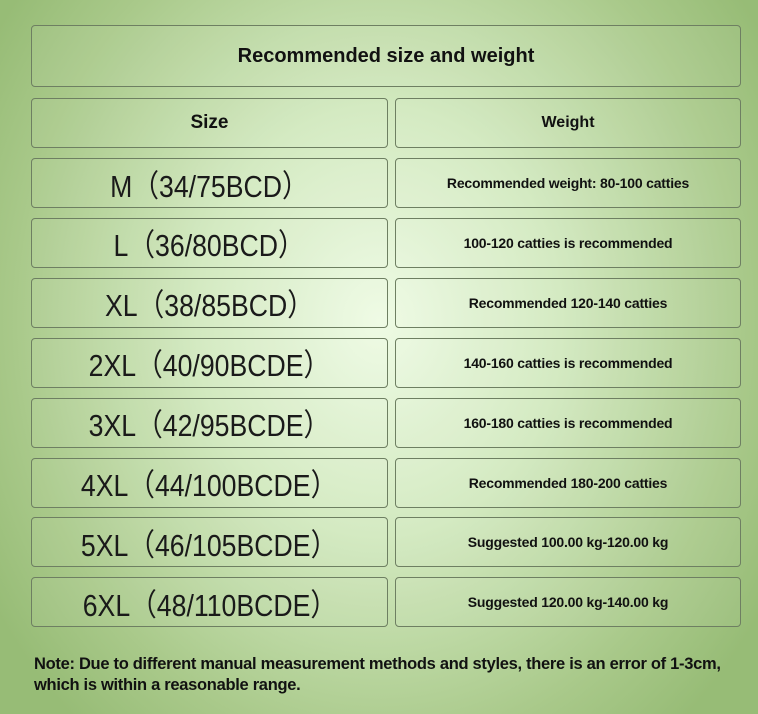  What do you see at coordinates (209, 605) in the screenshot?
I see `size-value: 6XL（48/110BCDE）` at bounding box center [209, 605].